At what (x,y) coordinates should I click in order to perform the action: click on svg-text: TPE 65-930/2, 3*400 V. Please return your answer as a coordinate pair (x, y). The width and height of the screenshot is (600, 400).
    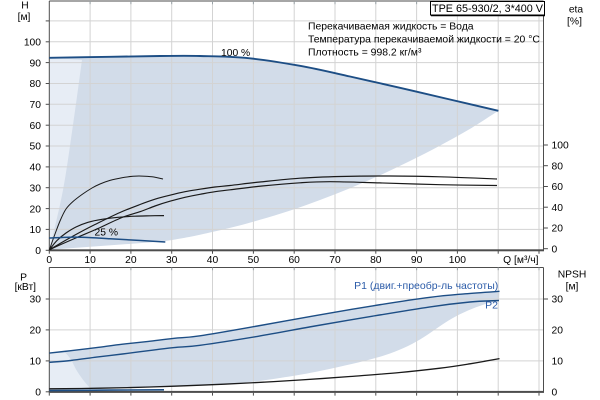
    Looking at the image, I should click on (488, 9).